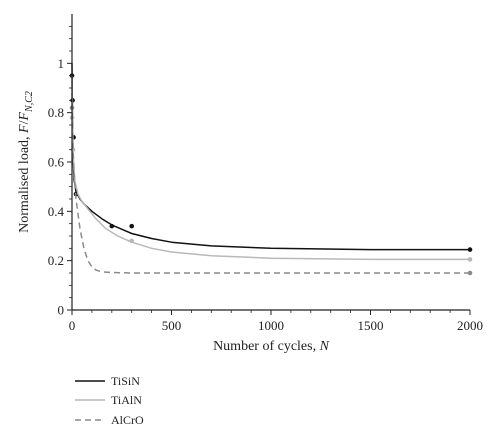 The image size is (500, 448). Describe the element at coordinates (56, 162) in the screenshot. I see `y-tick-label: 0.6` at that location.